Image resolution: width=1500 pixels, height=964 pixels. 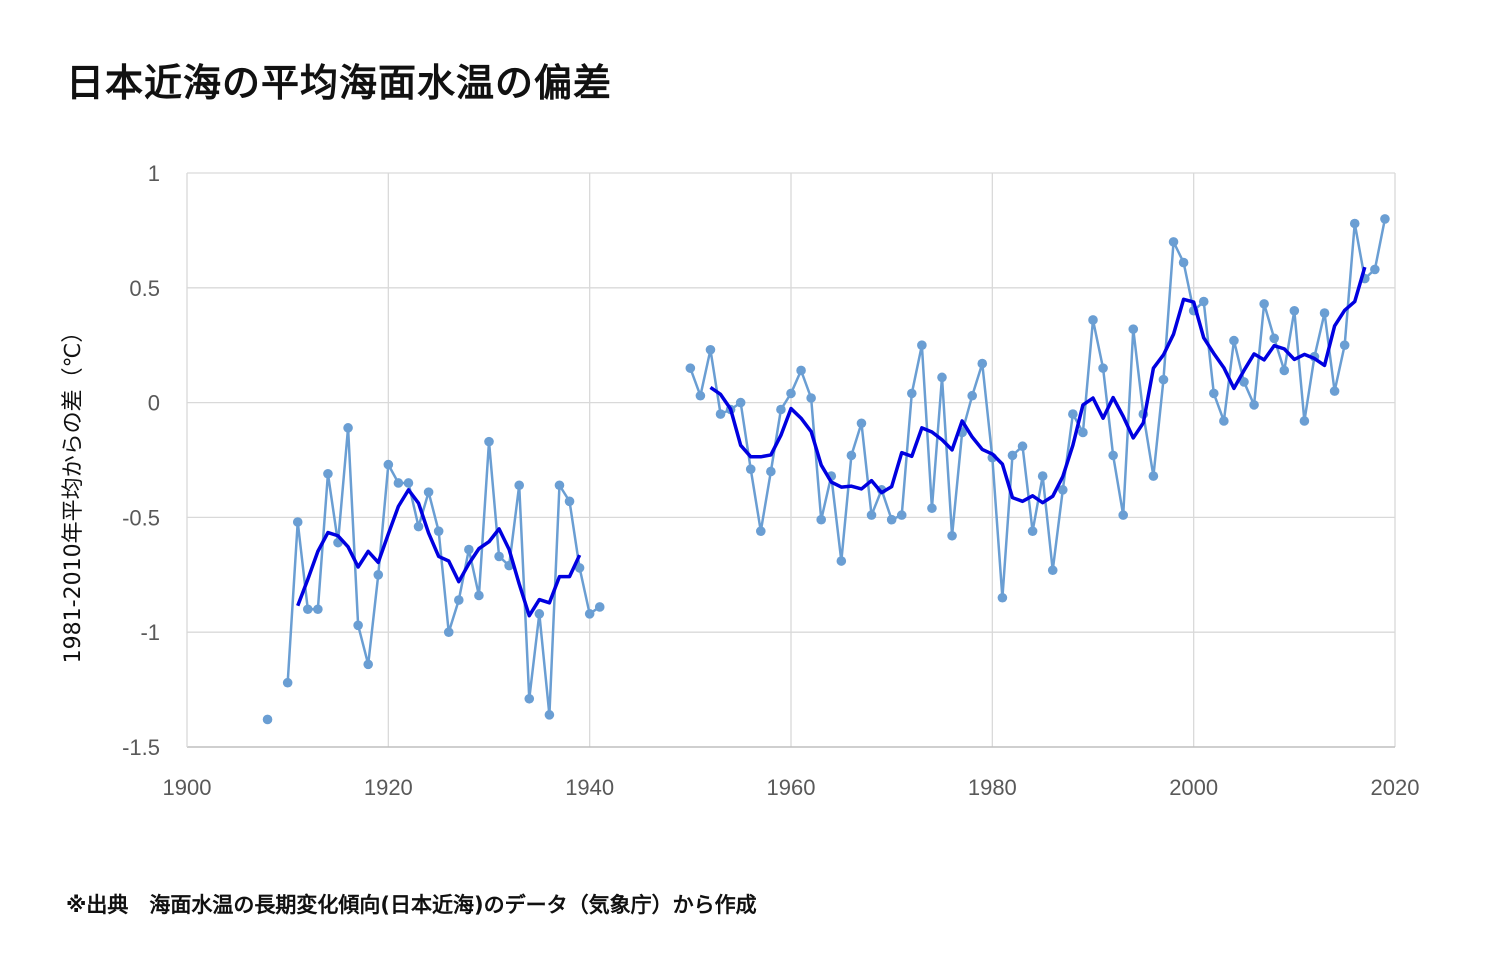 I want to click on x-tick-labels: 1900 1920 1940 1960 1980 2000 2020, so click(x=791, y=787).